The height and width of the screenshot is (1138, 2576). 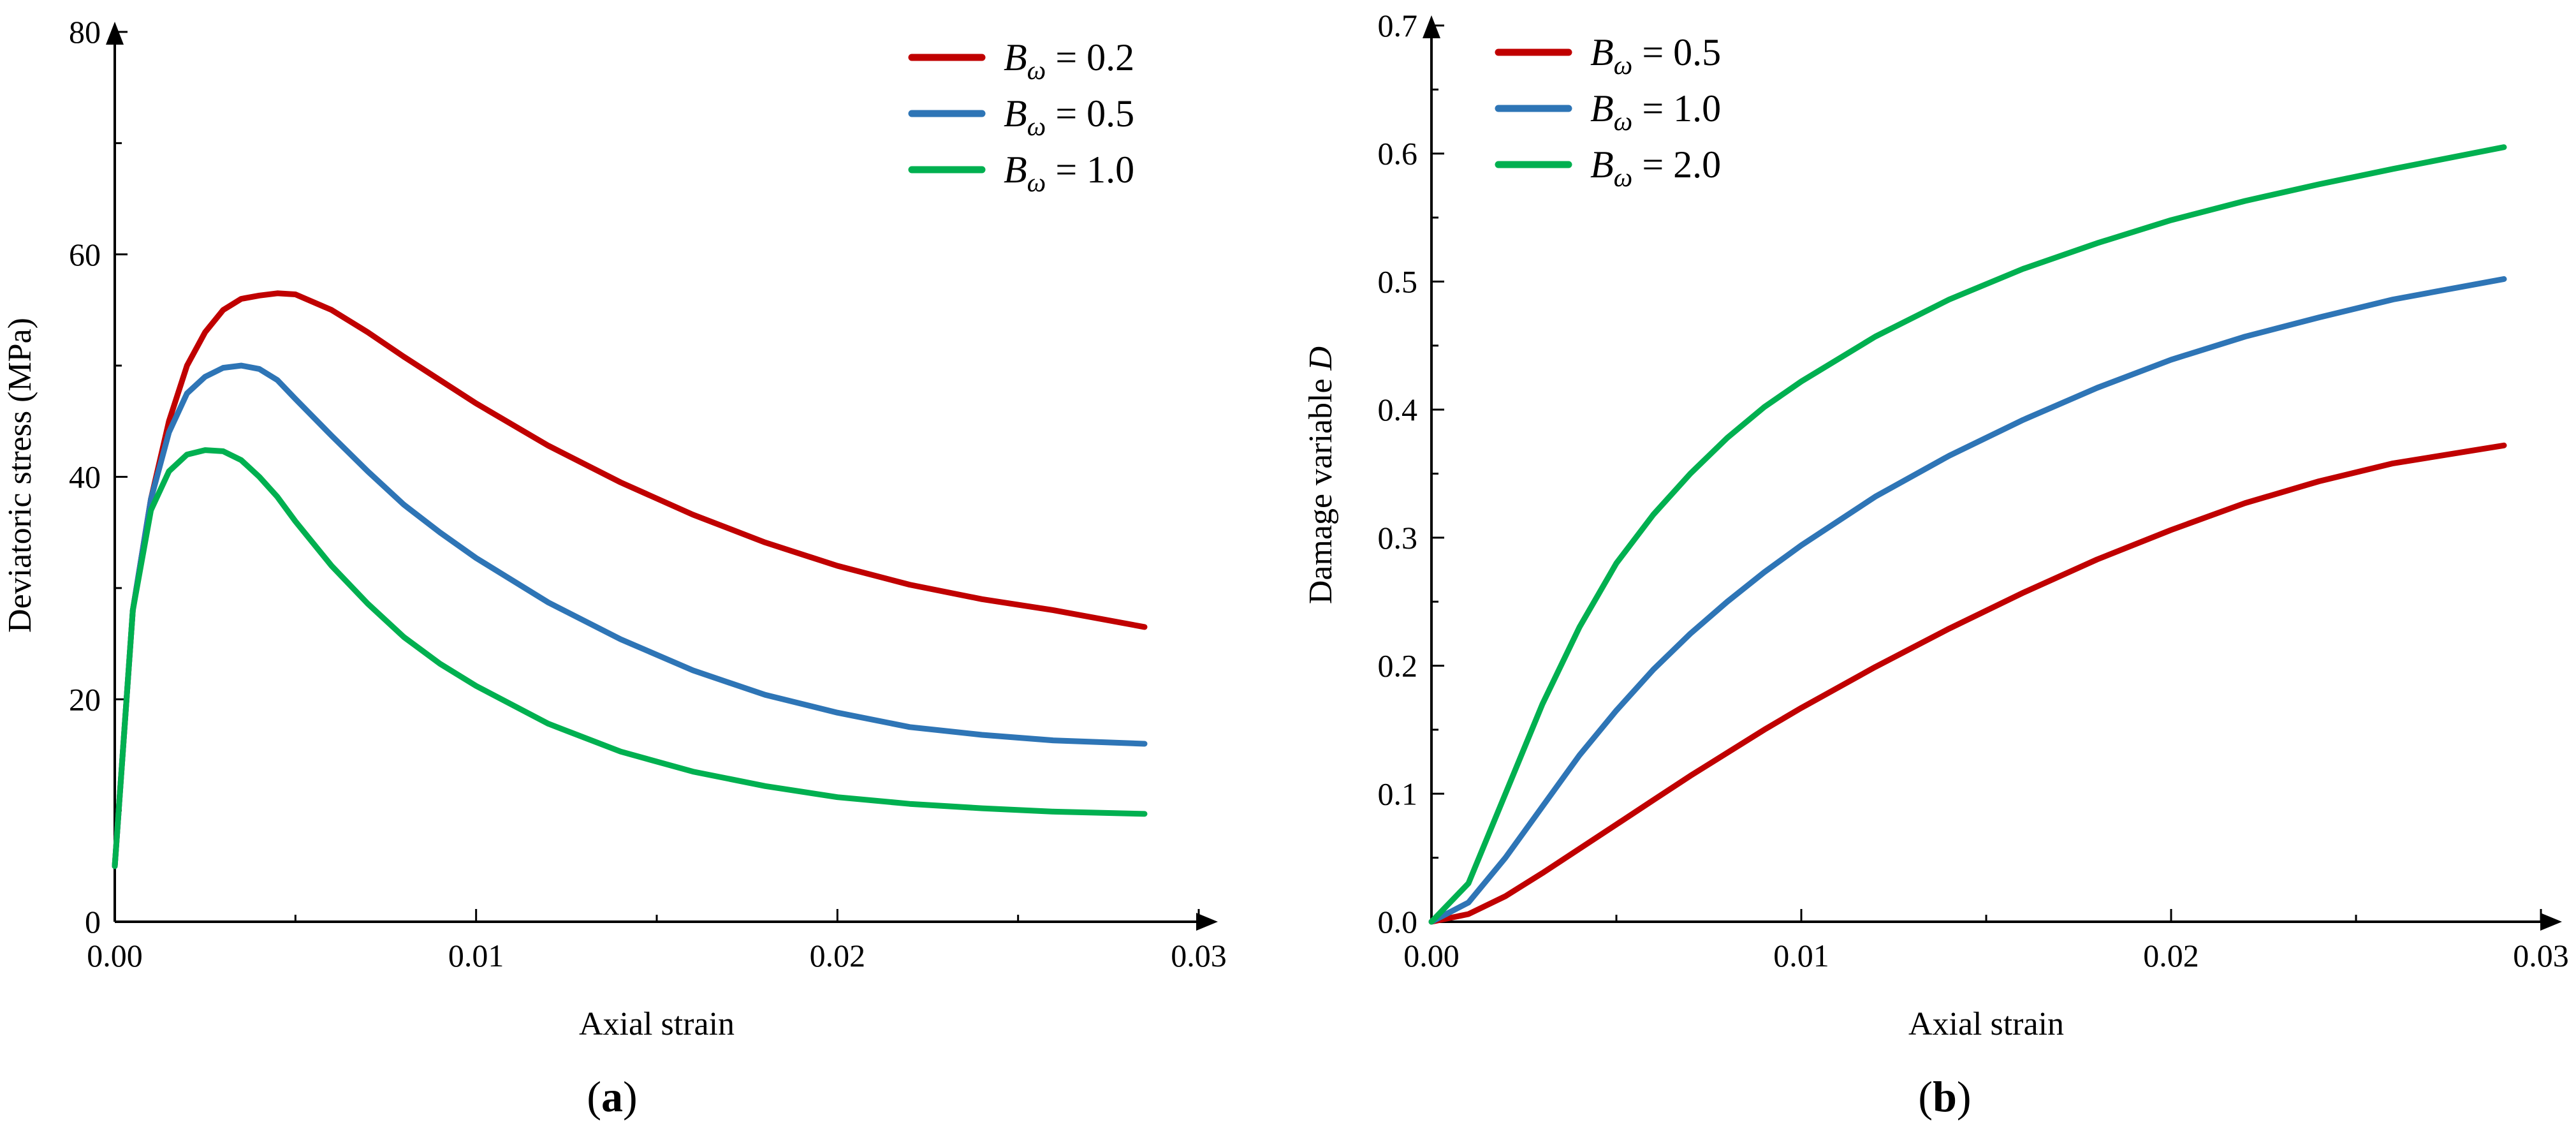 What do you see at coordinates (1398, 409) in the screenshot?
I see `y-tick-label: 0.4` at bounding box center [1398, 409].